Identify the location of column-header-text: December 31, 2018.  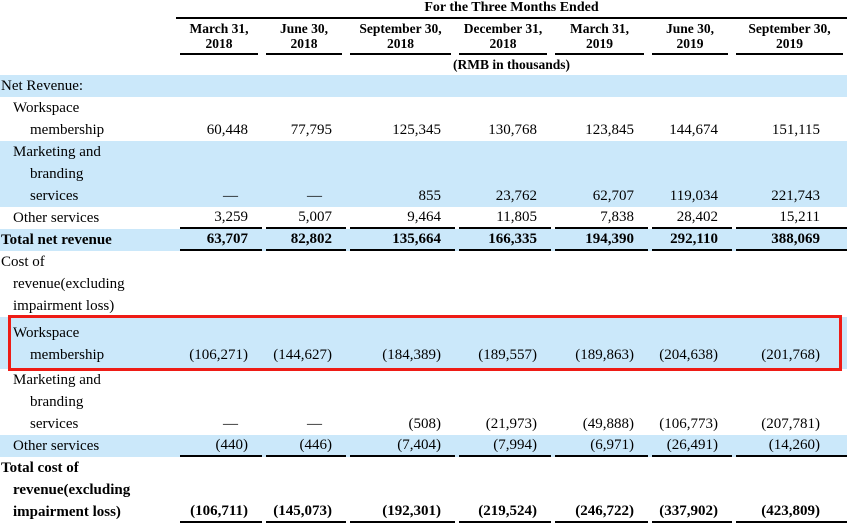
(503, 37).